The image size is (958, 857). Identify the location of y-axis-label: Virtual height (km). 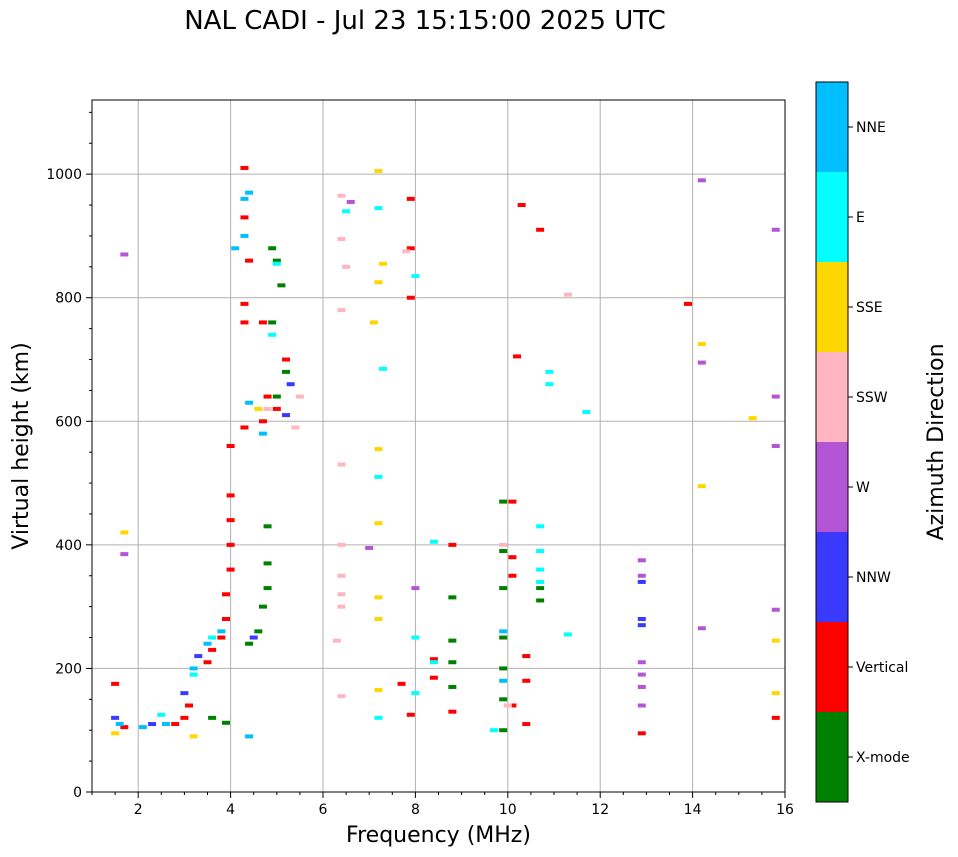
(21, 445).